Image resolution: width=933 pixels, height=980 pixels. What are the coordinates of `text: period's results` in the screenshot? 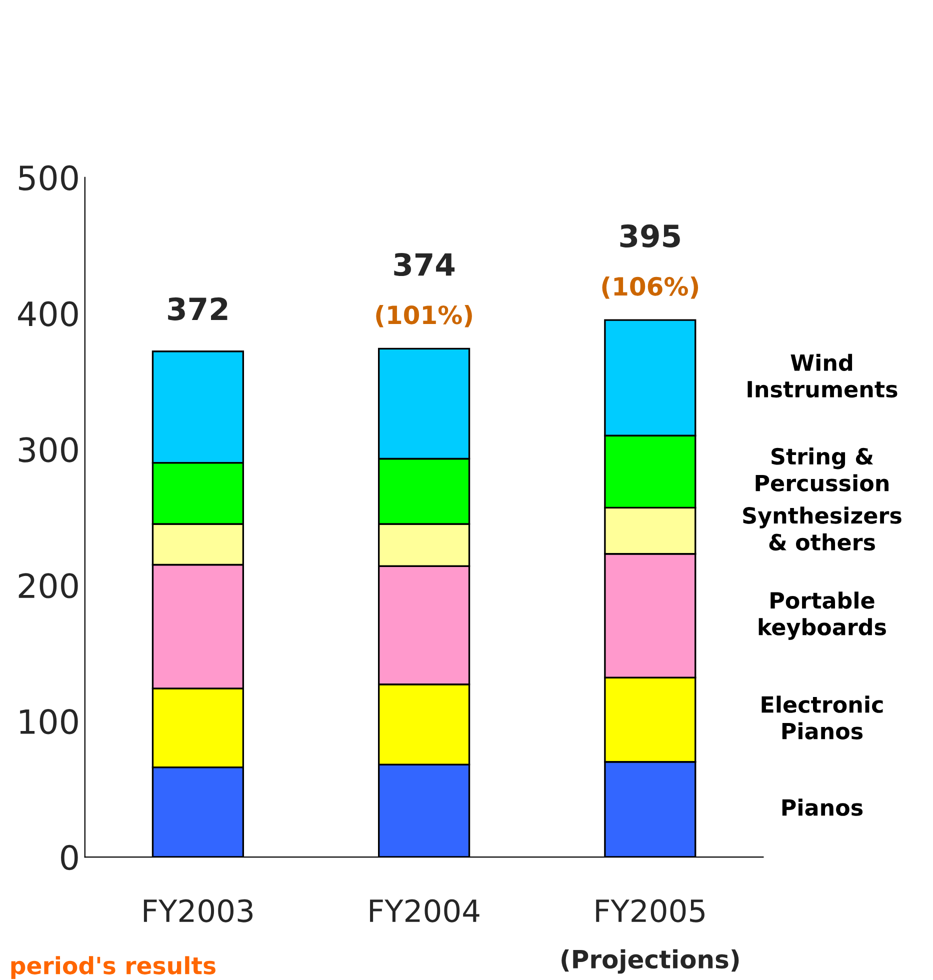 It's located at (113, 968).